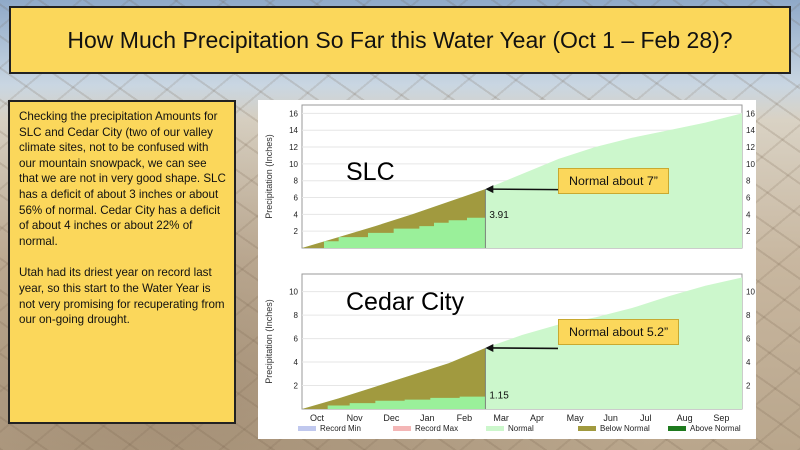 The image size is (800, 450). What do you see at coordinates (427, 418) in the screenshot?
I see `x-tick-label: Jan` at bounding box center [427, 418].